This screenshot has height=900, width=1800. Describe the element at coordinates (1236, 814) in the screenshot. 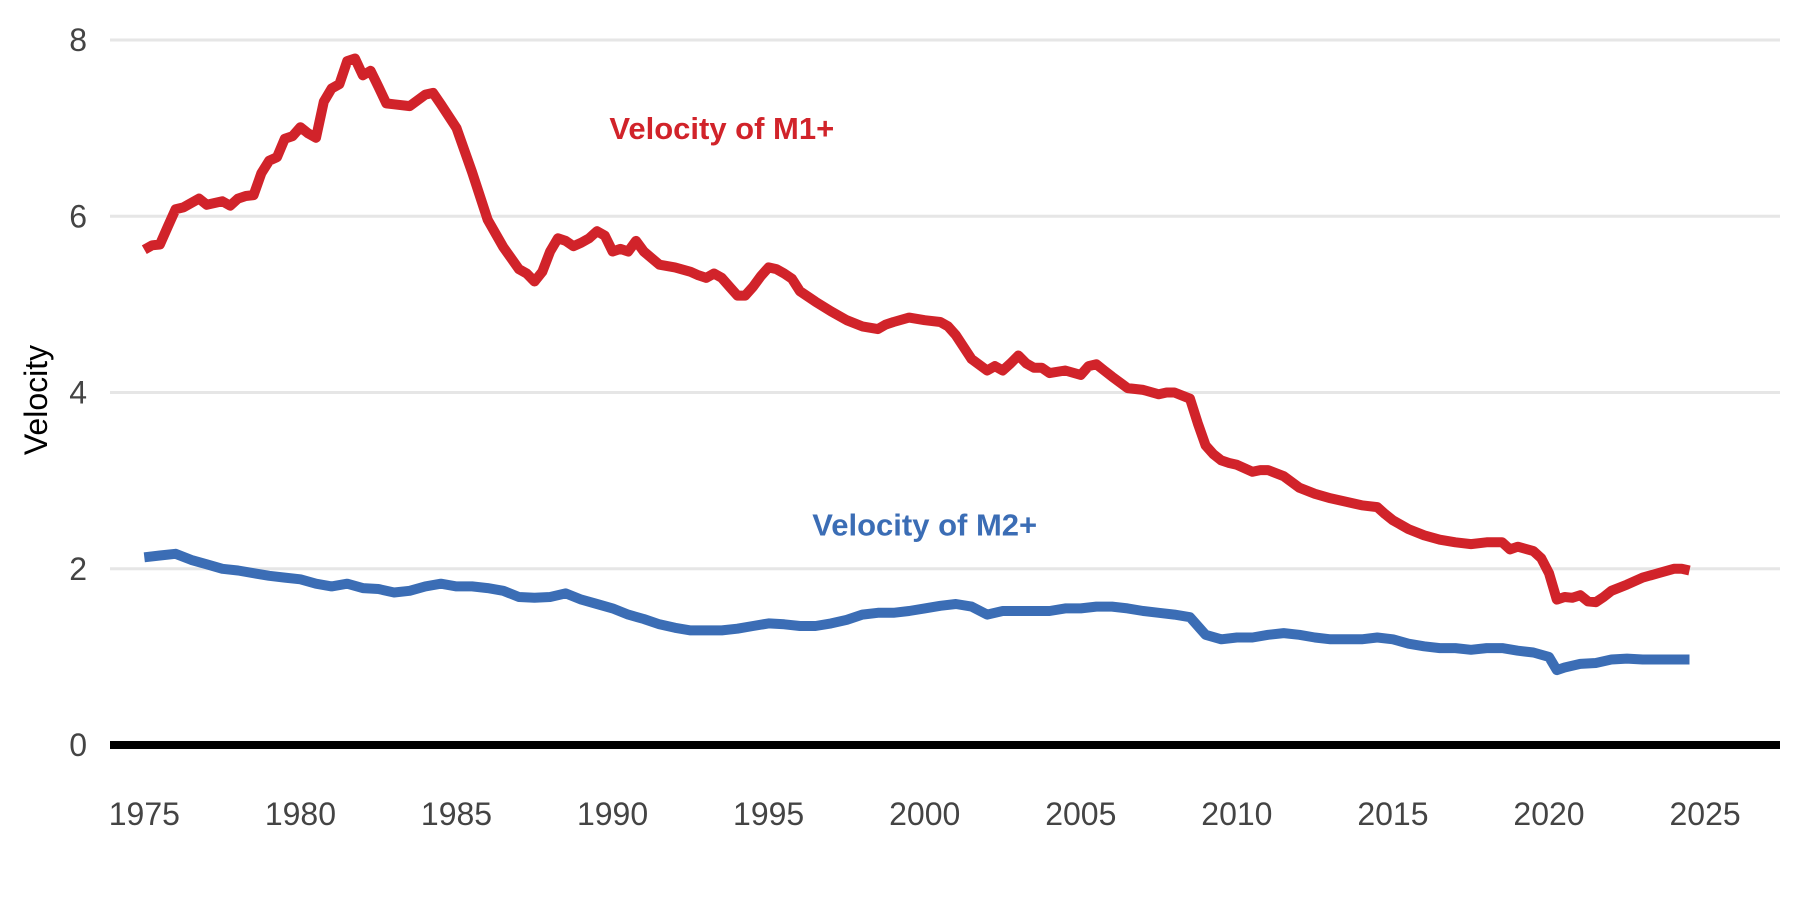

I see `x-tick-label: 2010` at that location.